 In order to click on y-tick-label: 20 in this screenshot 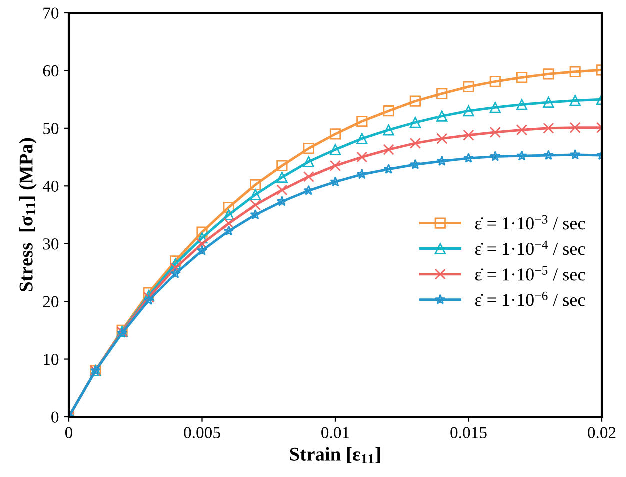, I will do `click(51, 302)`.